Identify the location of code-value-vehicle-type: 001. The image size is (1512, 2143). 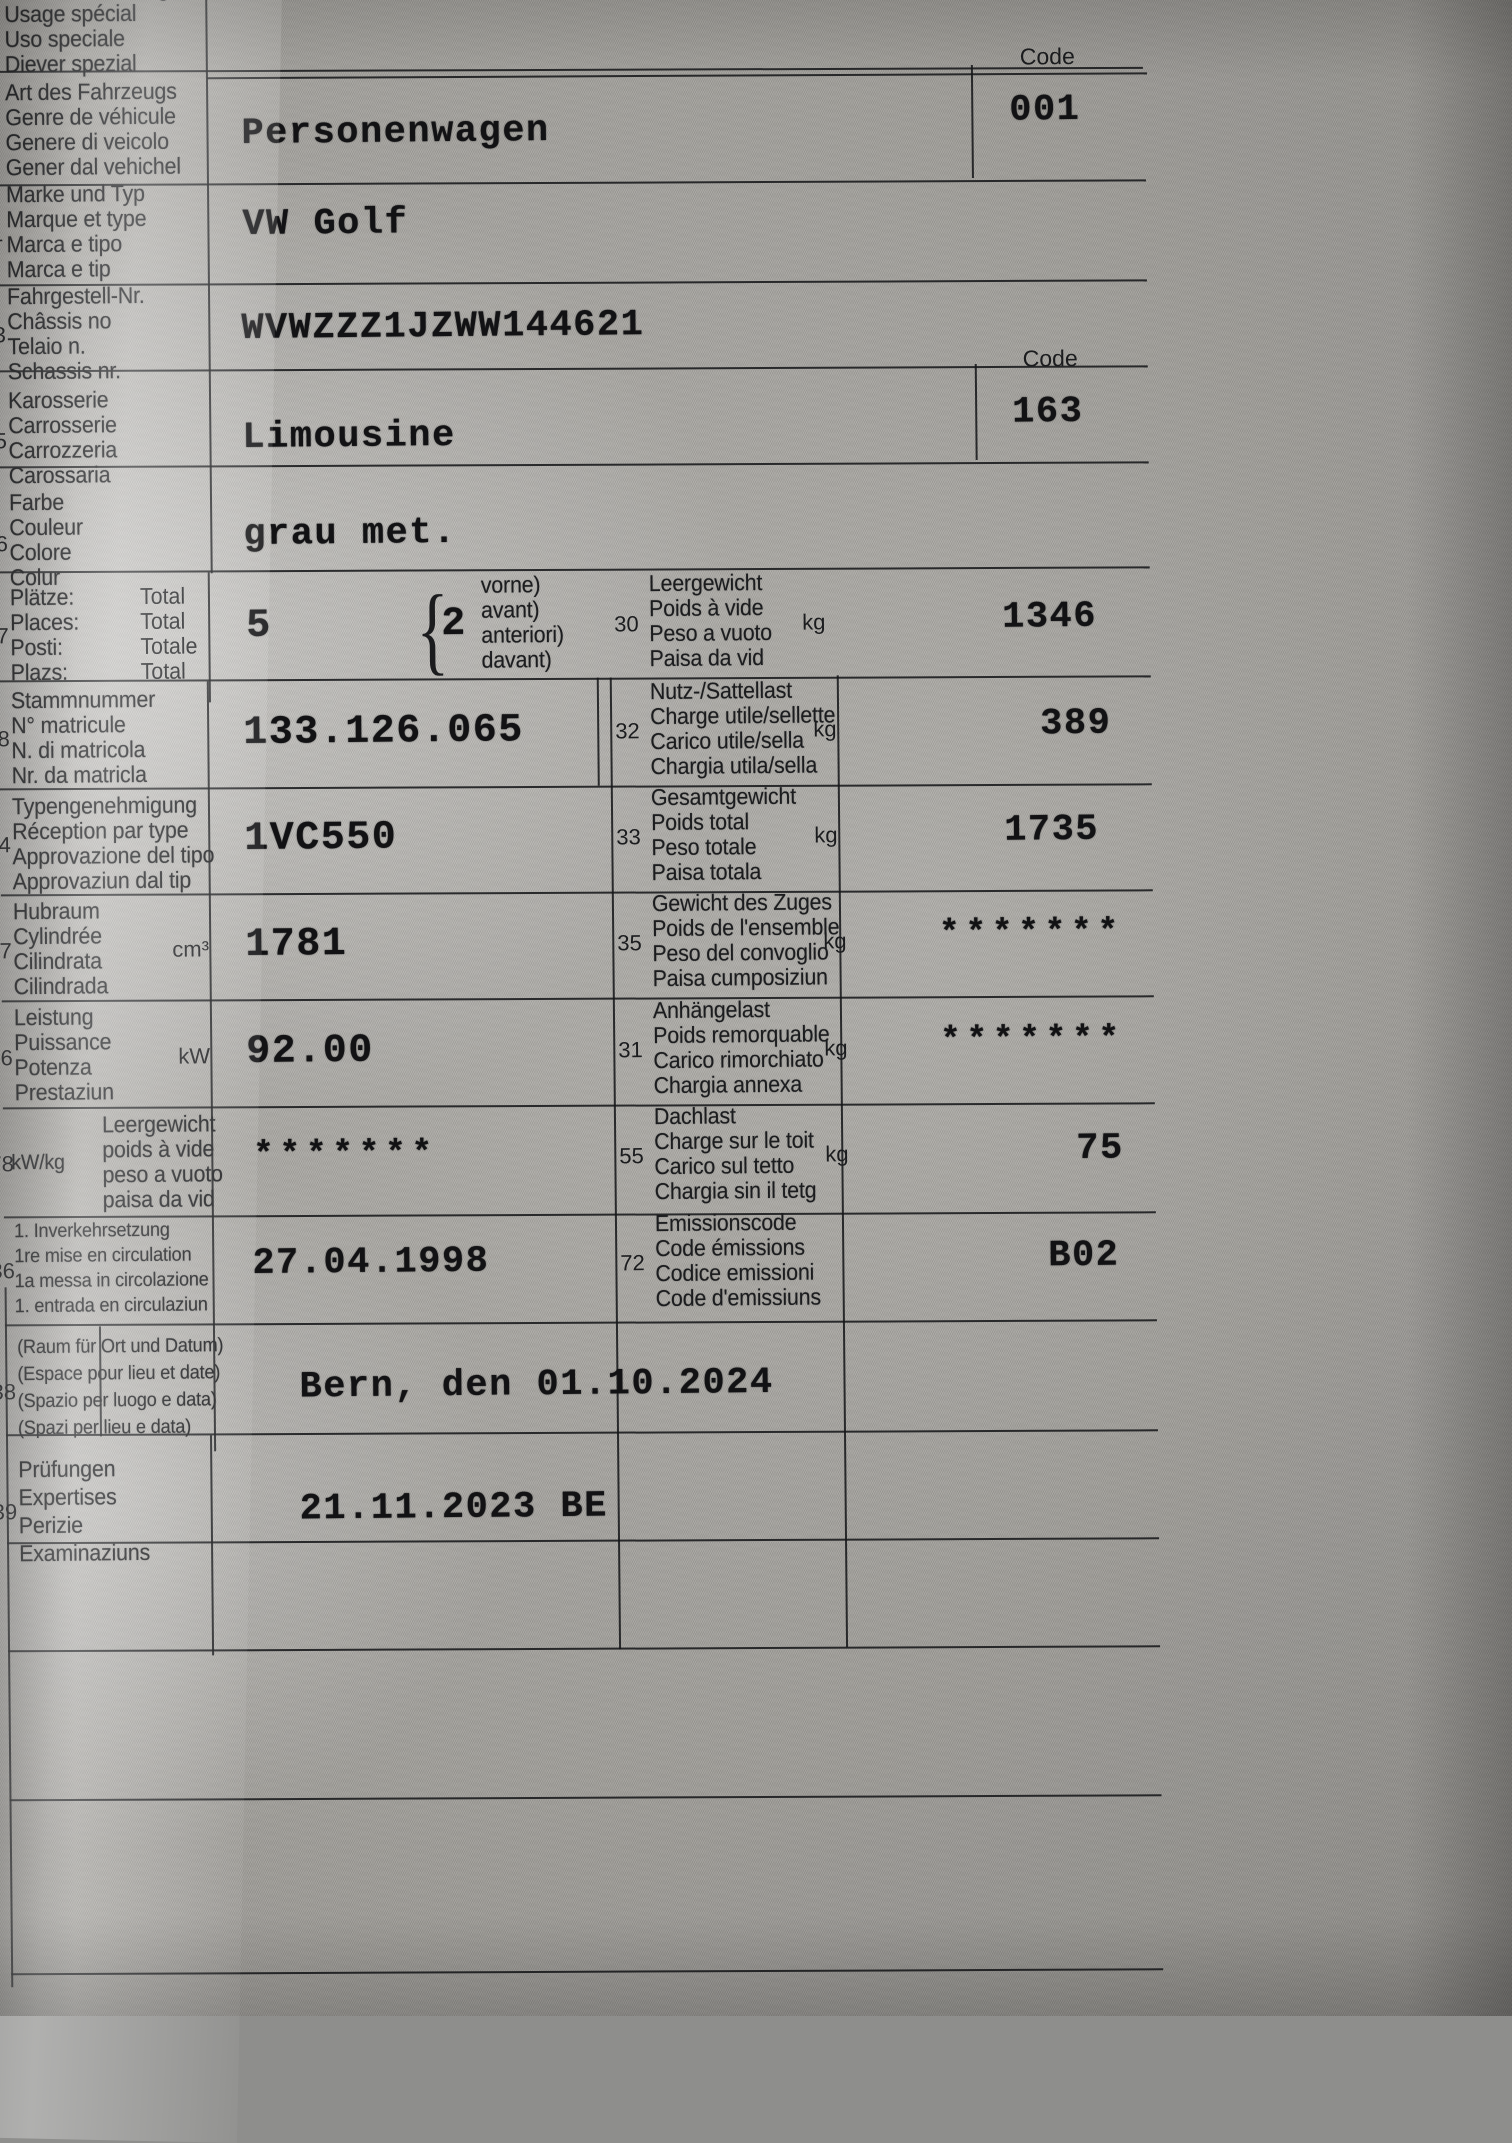
(1045, 110).